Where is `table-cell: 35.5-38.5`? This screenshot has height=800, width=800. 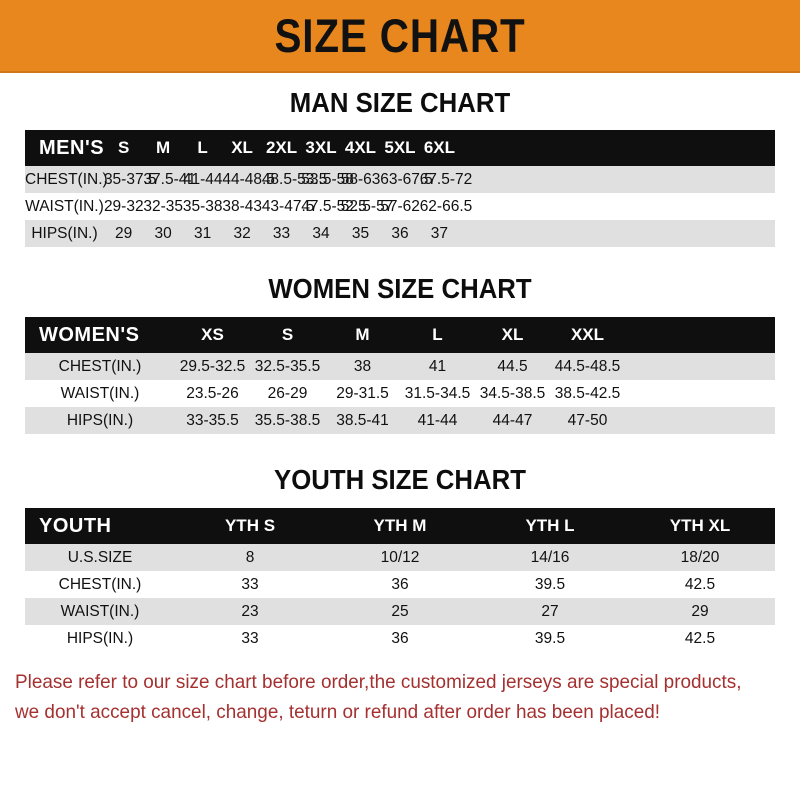 table-cell: 35.5-38.5 is located at coordinates (287, 420).